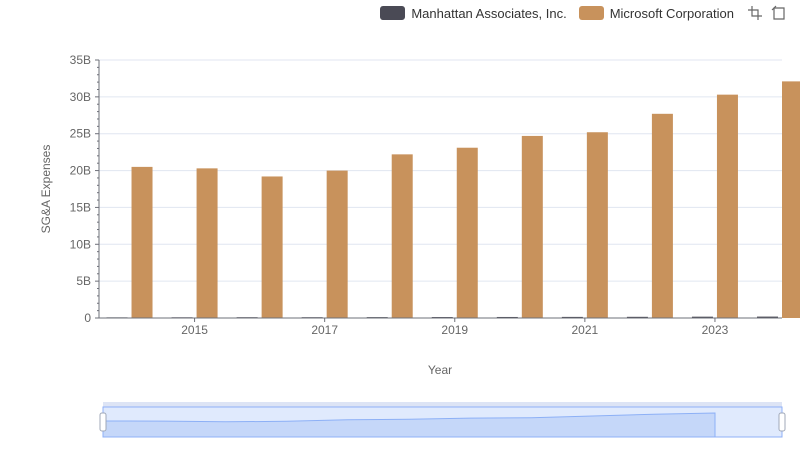 This screenshot has height=461, width=800. What do you see at coordinates (591, 13) in the screenshot?
I see `legend-swatch-microsoft` at bounding box center [591, 13].